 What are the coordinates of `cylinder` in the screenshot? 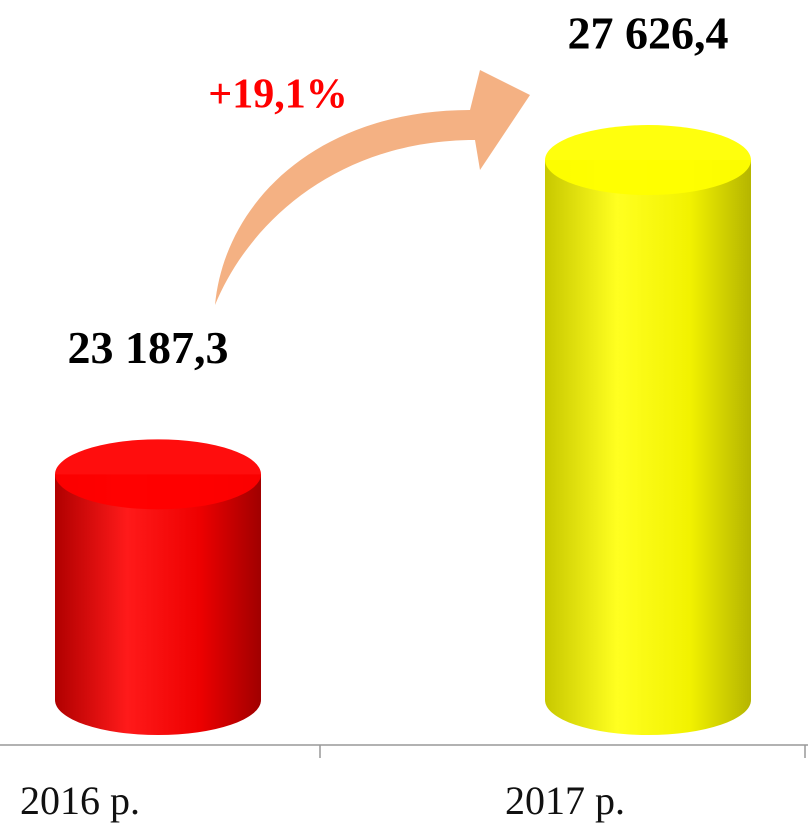 It's located at (158, 587).